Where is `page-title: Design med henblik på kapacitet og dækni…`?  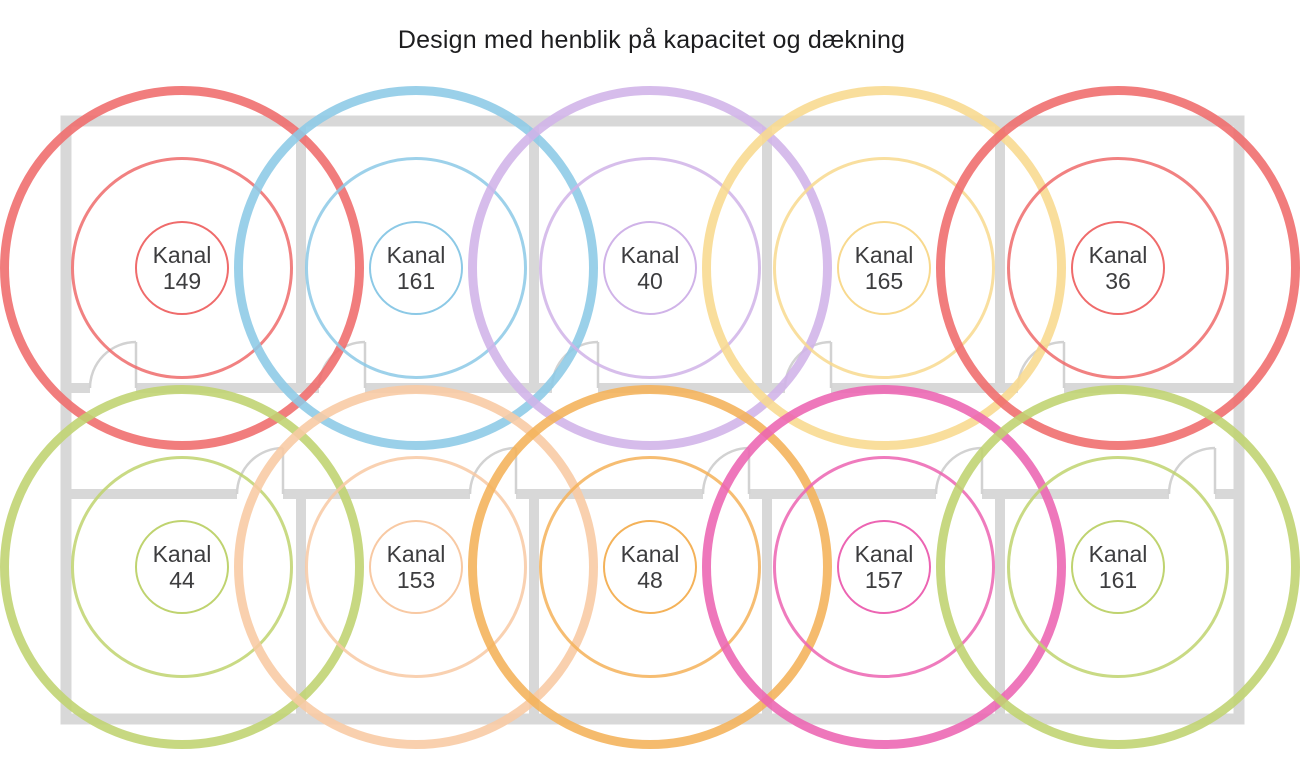
page-title: Design med henblik på kapacitet og dækni… is located at coordinates (651, 40).